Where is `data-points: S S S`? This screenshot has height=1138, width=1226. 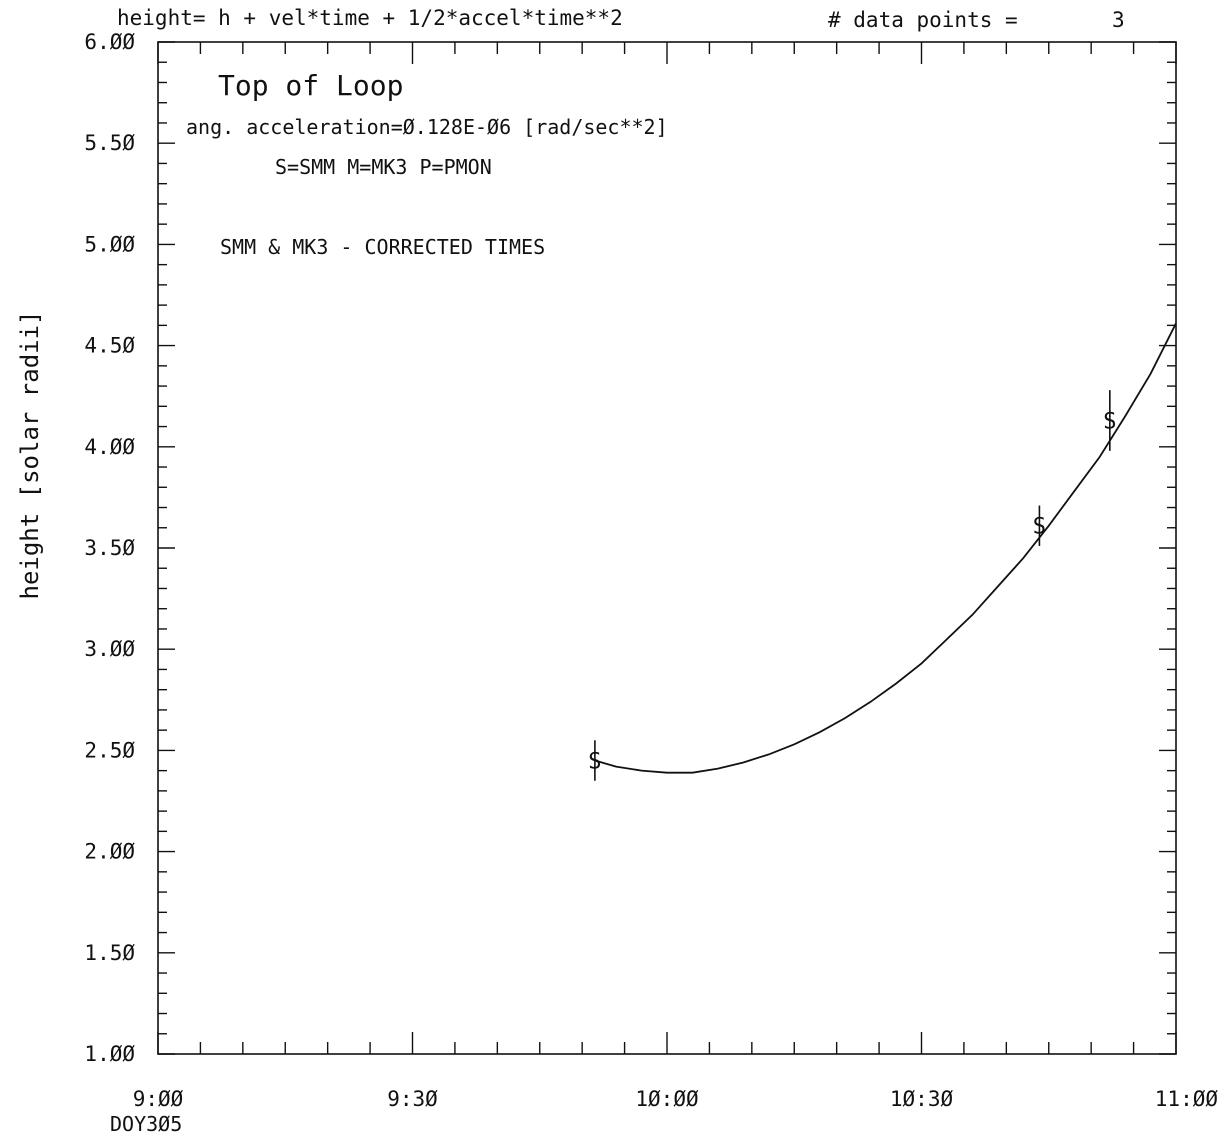
data-points: S S S is located at coordinates (852, 585).